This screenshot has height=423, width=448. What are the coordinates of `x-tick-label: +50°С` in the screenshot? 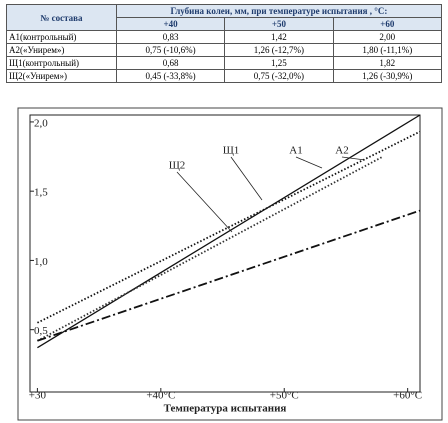 It's located at (284, 396).